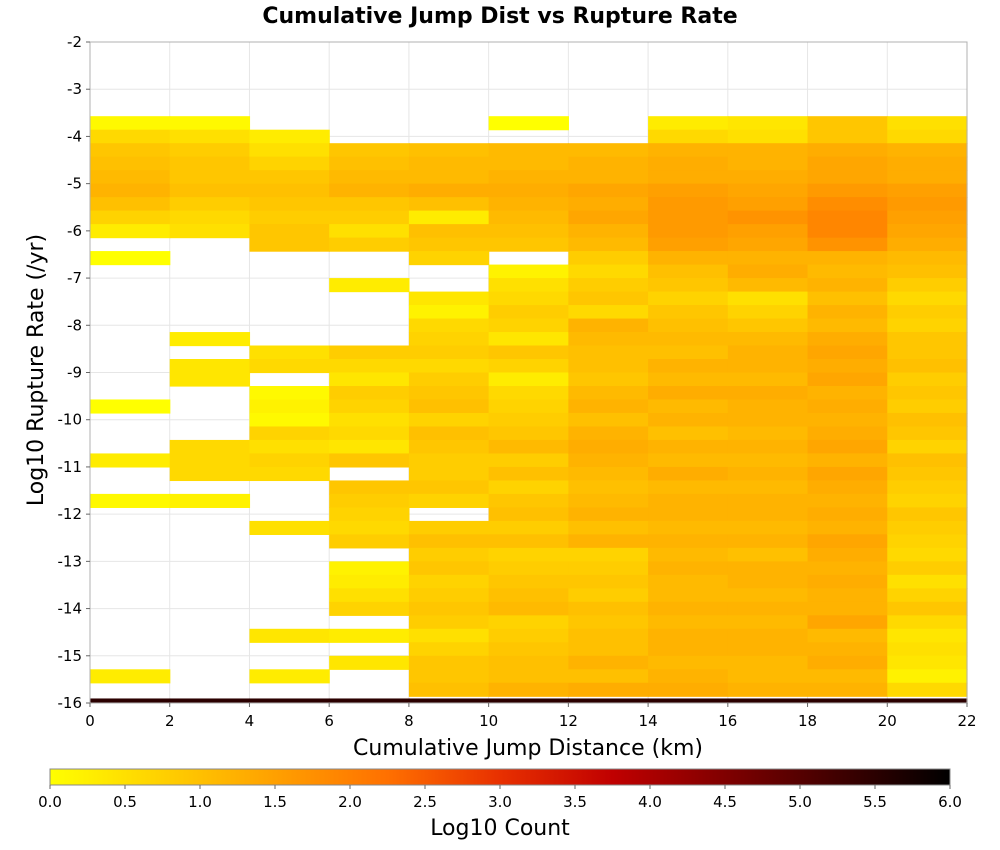 The width and height of the screenshot is (1000, 850). Describe the element at coordinates (70, 467) in the screenshot. I see `y-tick-label: -11` at that location.